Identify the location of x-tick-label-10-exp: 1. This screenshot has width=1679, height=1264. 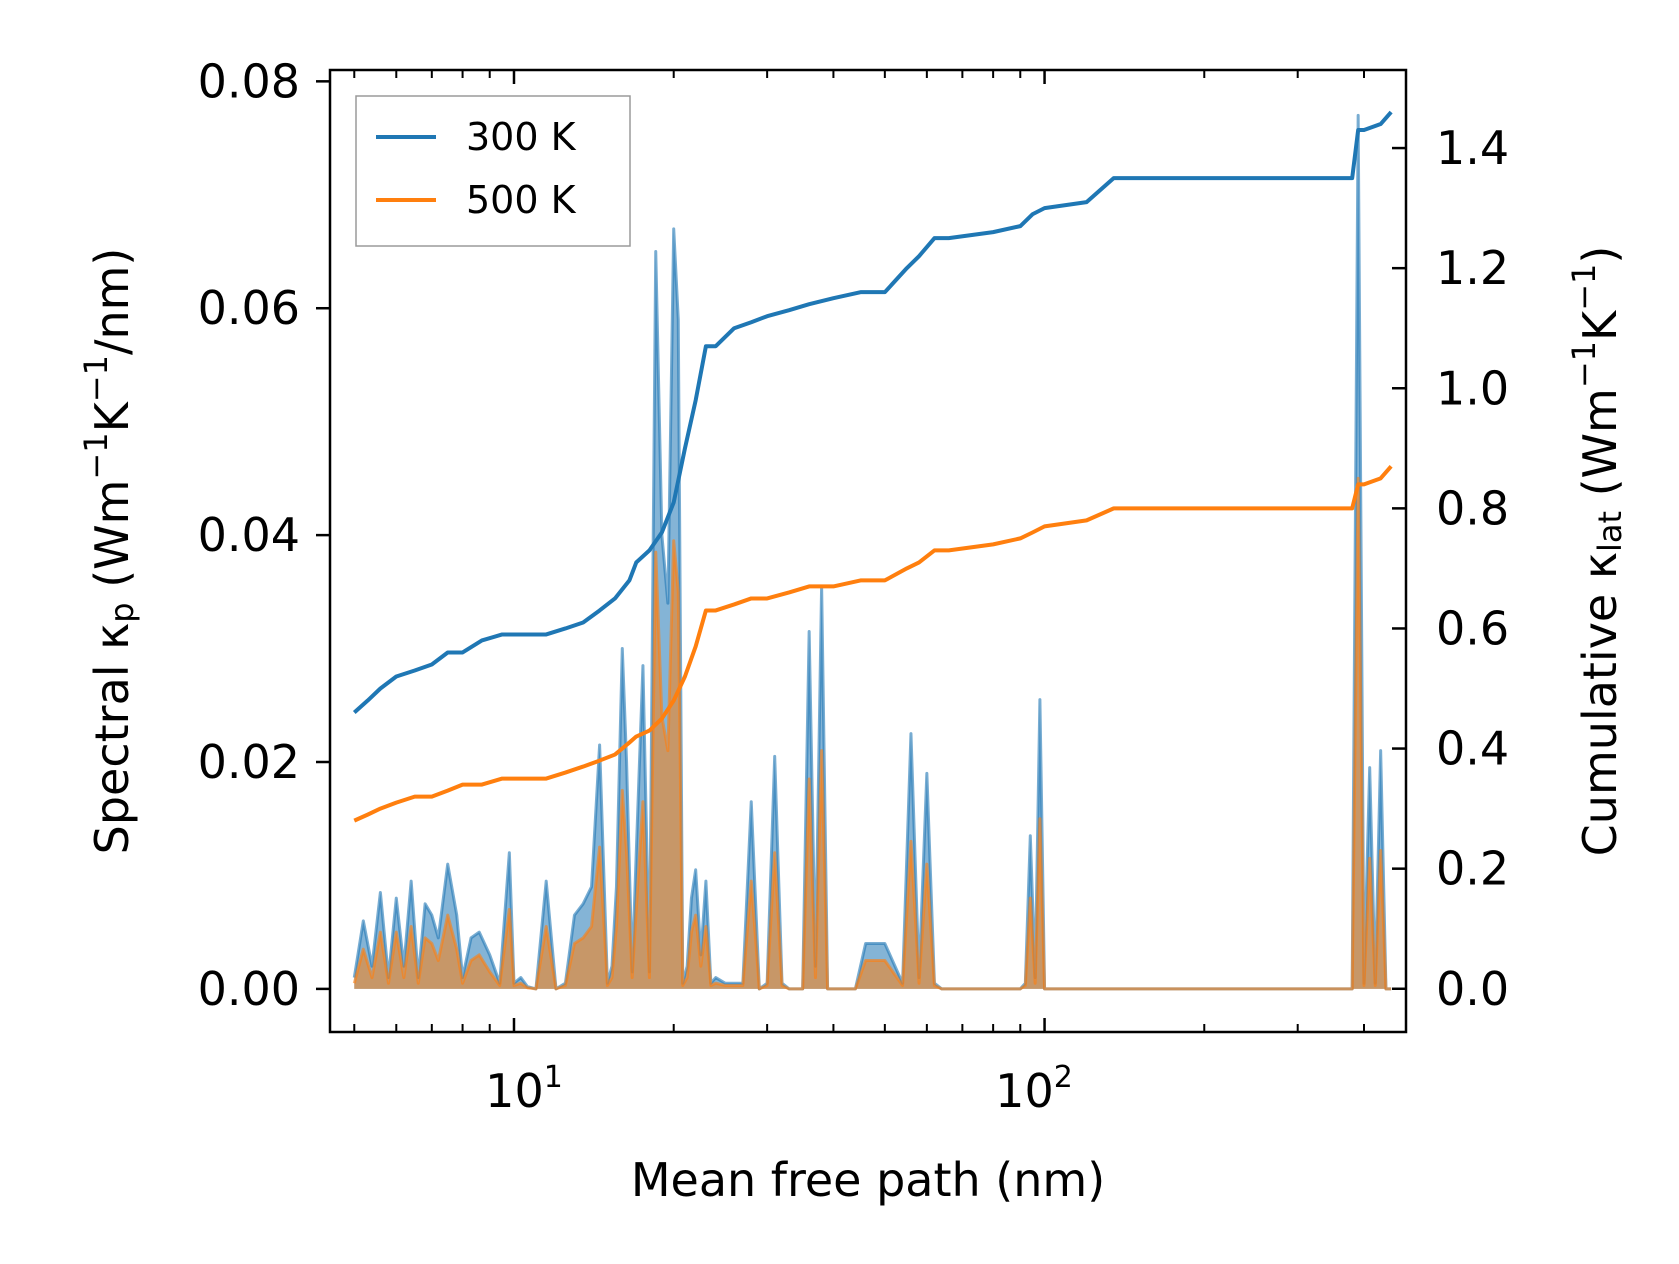
(553, 1077).